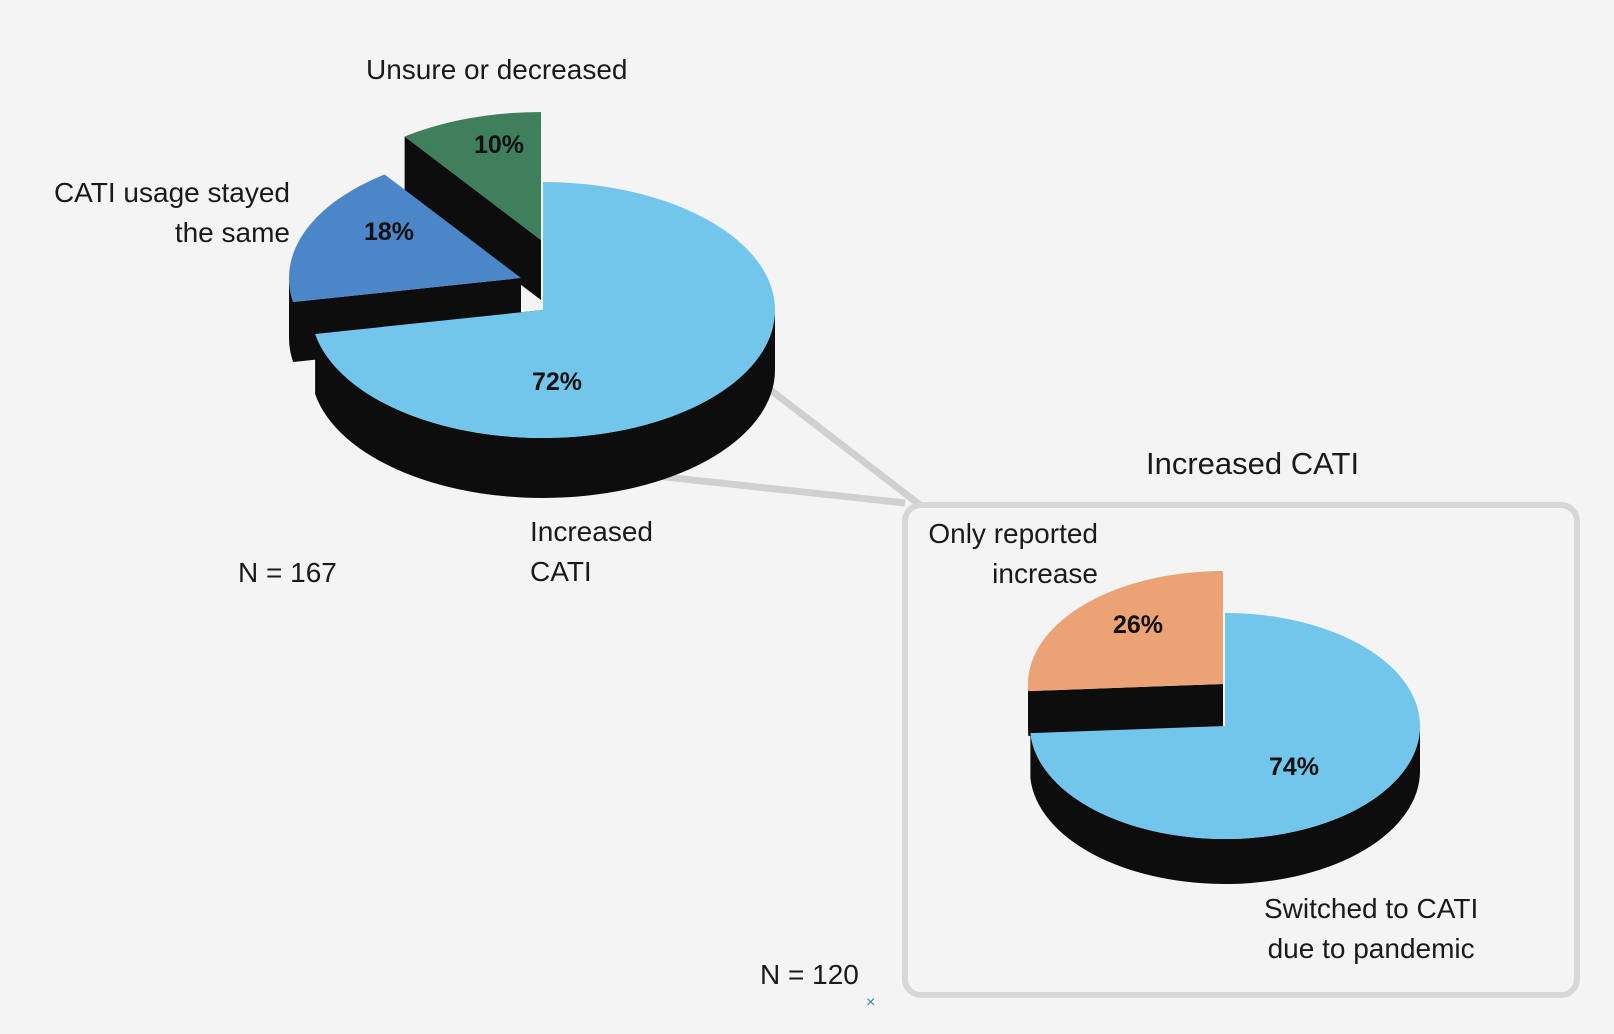  What do you see at coordinates (545, 310) in the screenshot?
I see `main-slice-72-top` at bounding box center [545, 310].